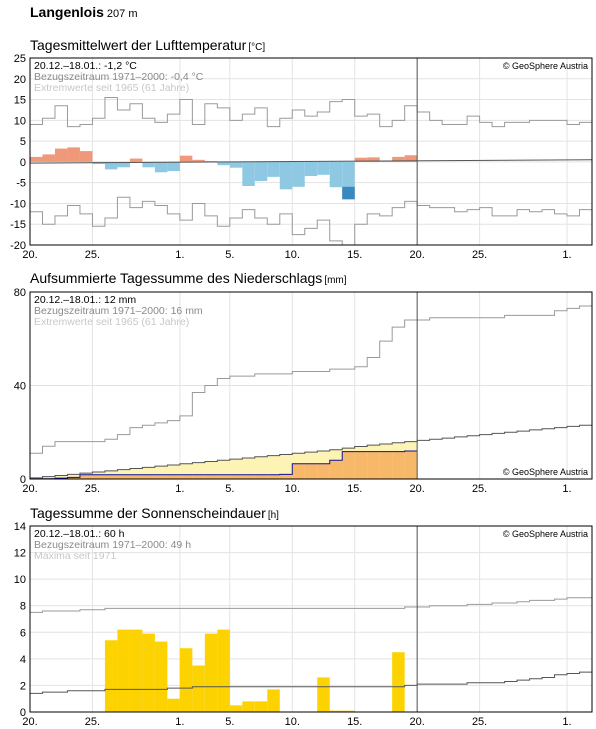 This screenshot has width=596, height=729. Describe the element at coordinates (20, 580) in the screenshot. I see `y-tick-label: 10` at that location.